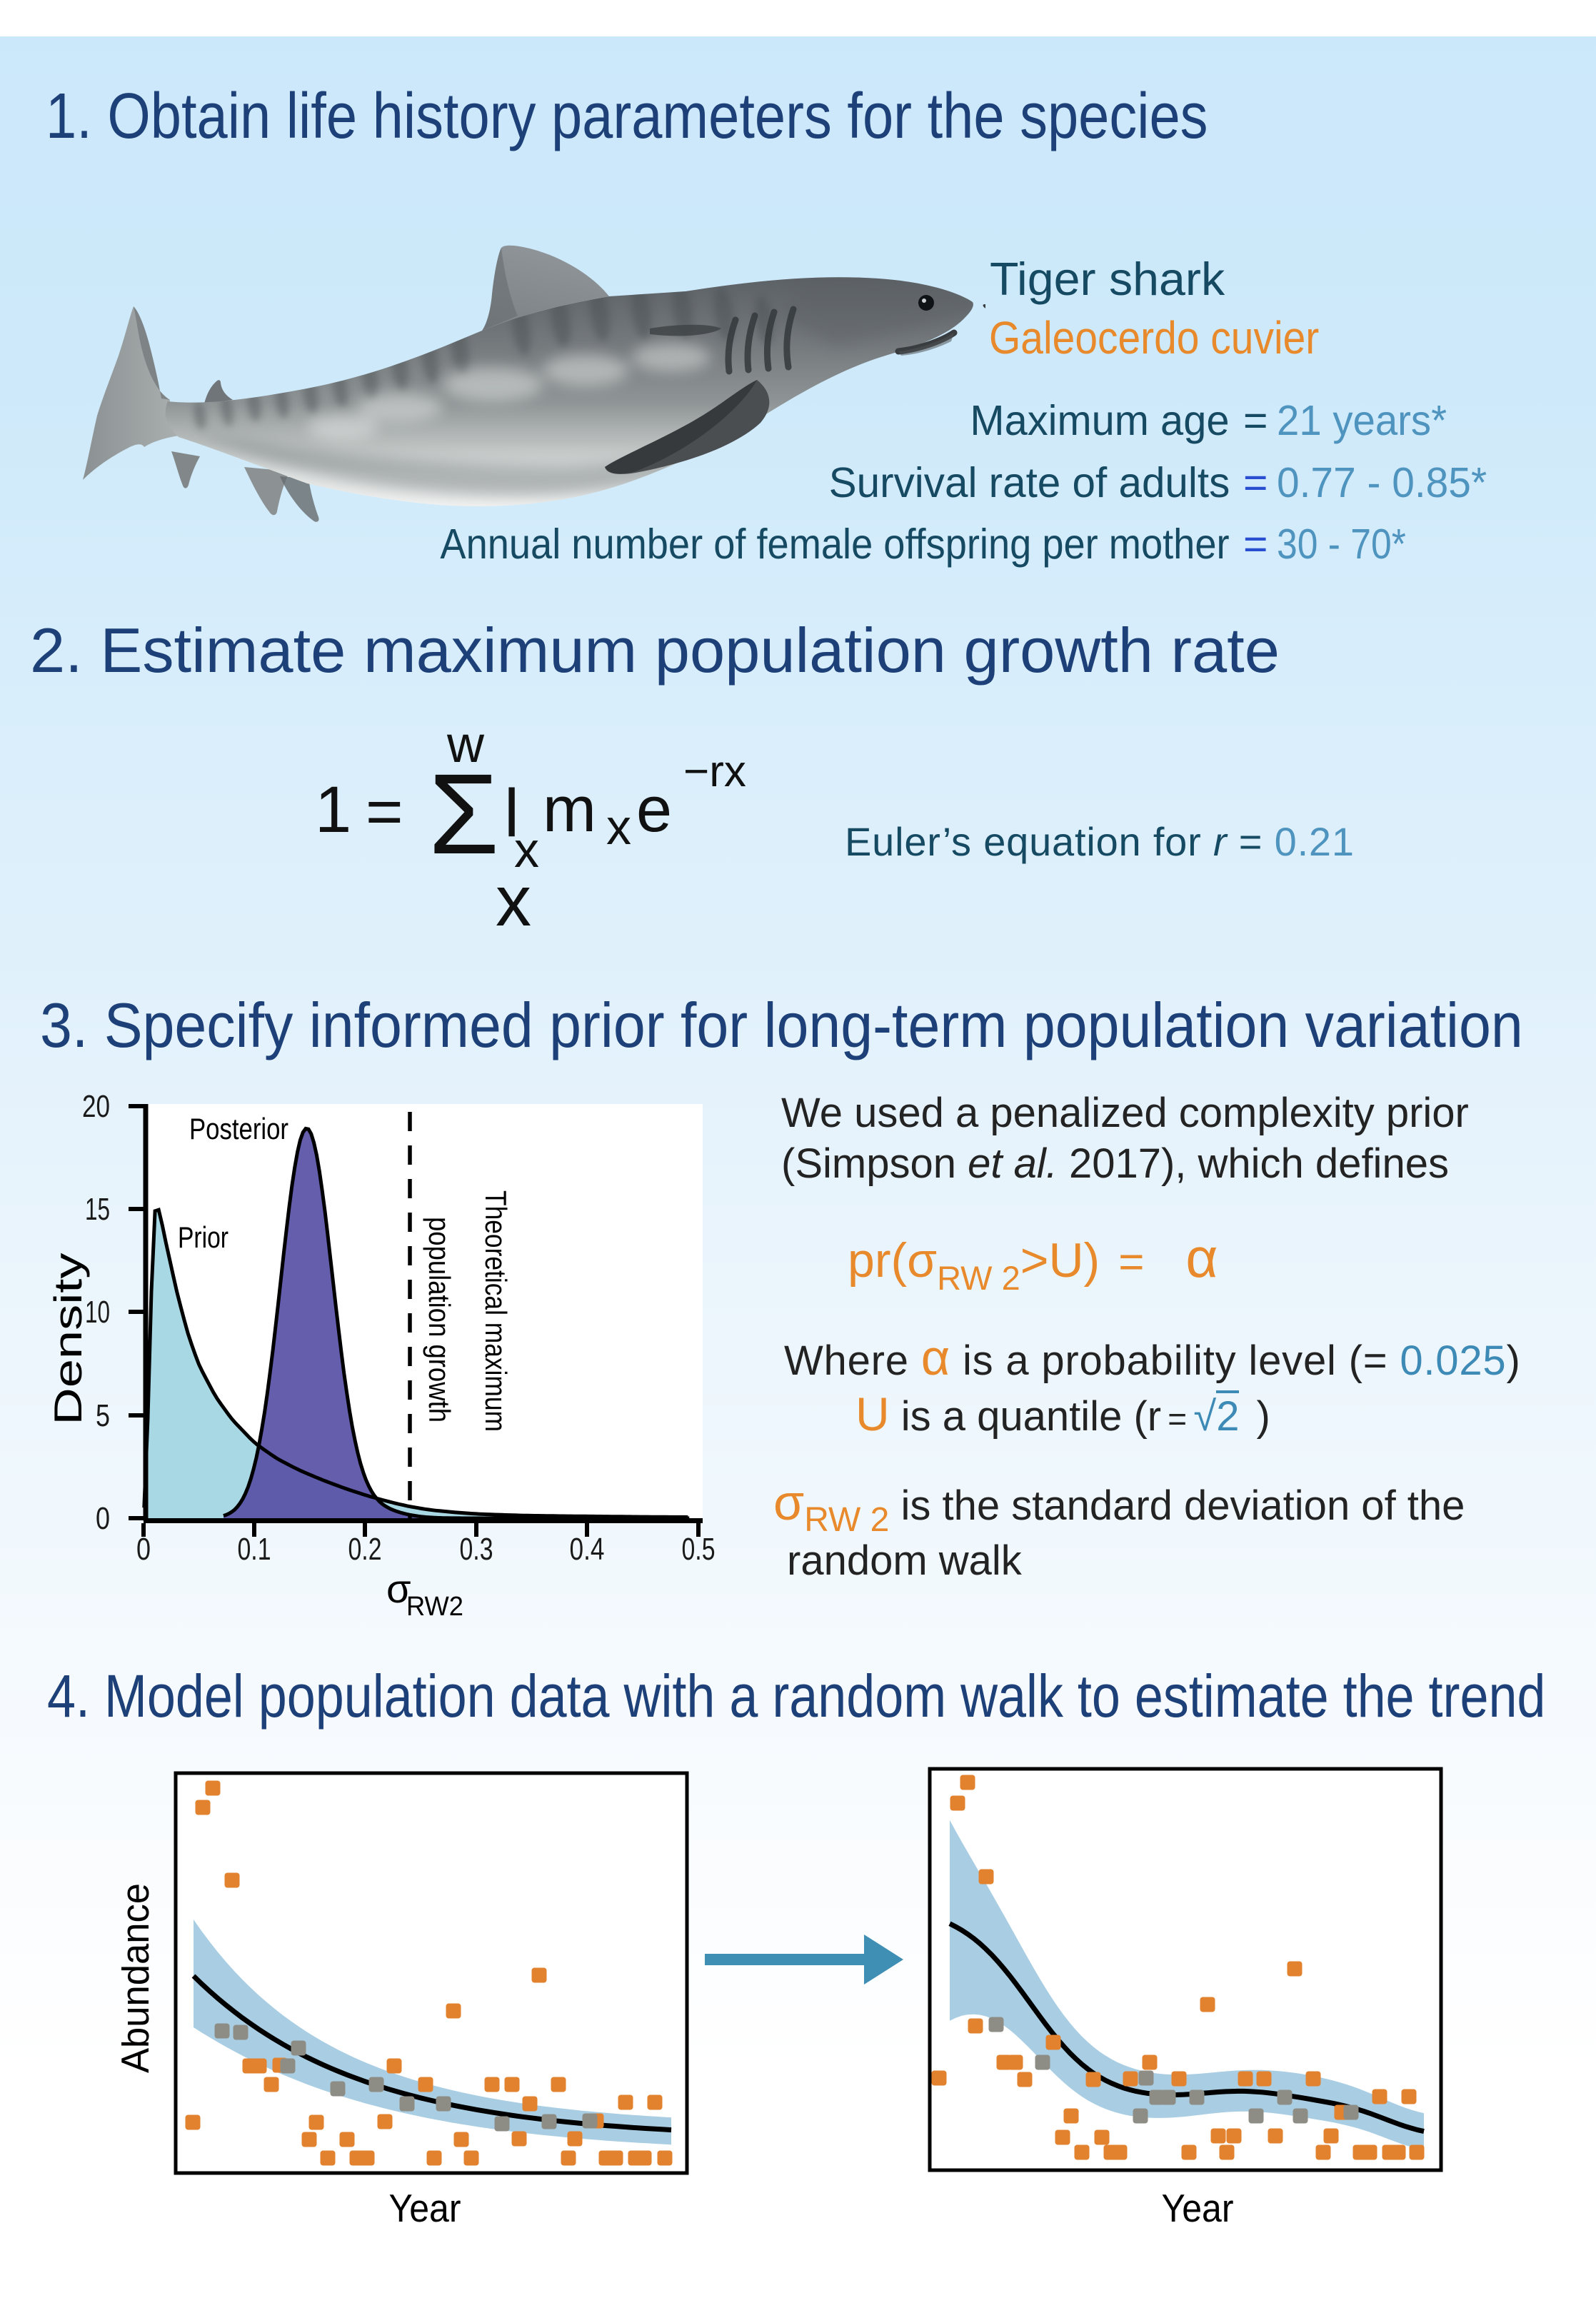 This screenshot has height=2303, width=1596. Describe the element at coordinates (238, 1128) in the screenshot. I see `svg-text: Posterior` at that location.